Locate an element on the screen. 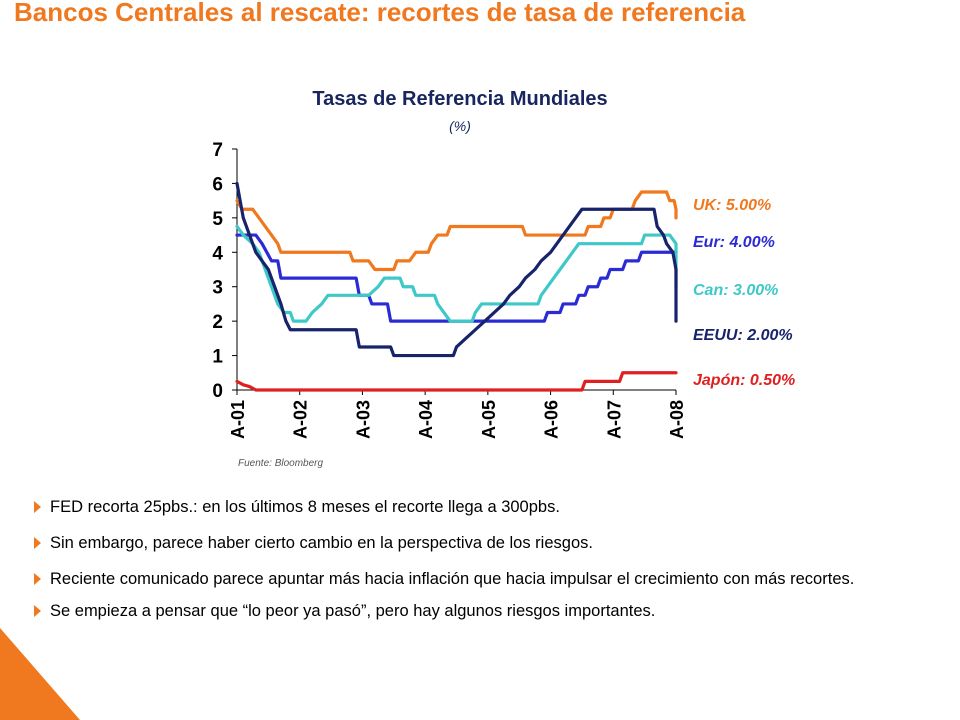 Image resolution: width=960 pixels, height=720 pixels. series-label: EEUU: 2.00% is located at coordinates (743, 335).